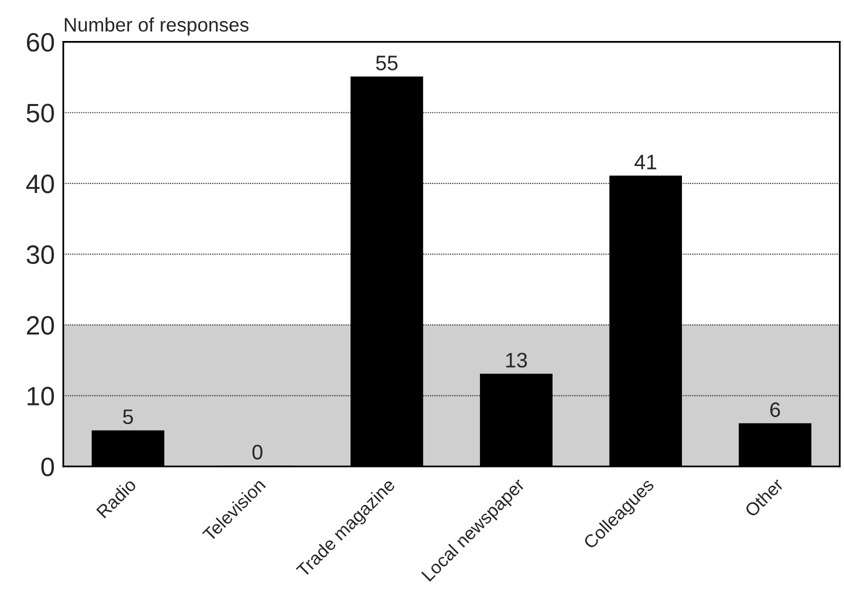  Describe the element at coordinates (40, 42) in the screenshot. I see `y-tick-label: 60` at that location.